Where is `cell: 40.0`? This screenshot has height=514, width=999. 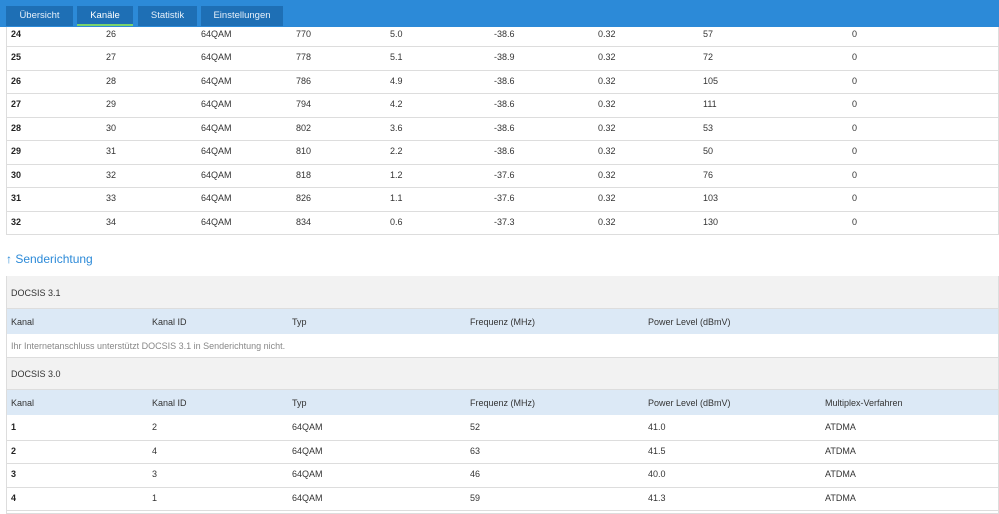
cell: 40.0 is located at coordinates (657, 474).